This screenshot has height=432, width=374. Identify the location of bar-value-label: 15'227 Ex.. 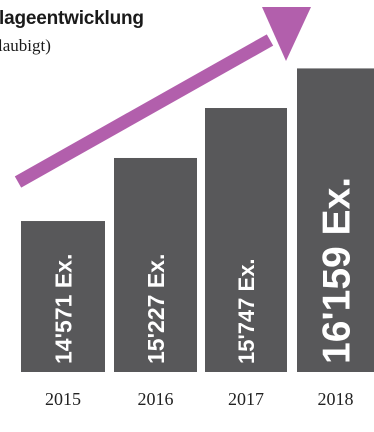
(156, 309).